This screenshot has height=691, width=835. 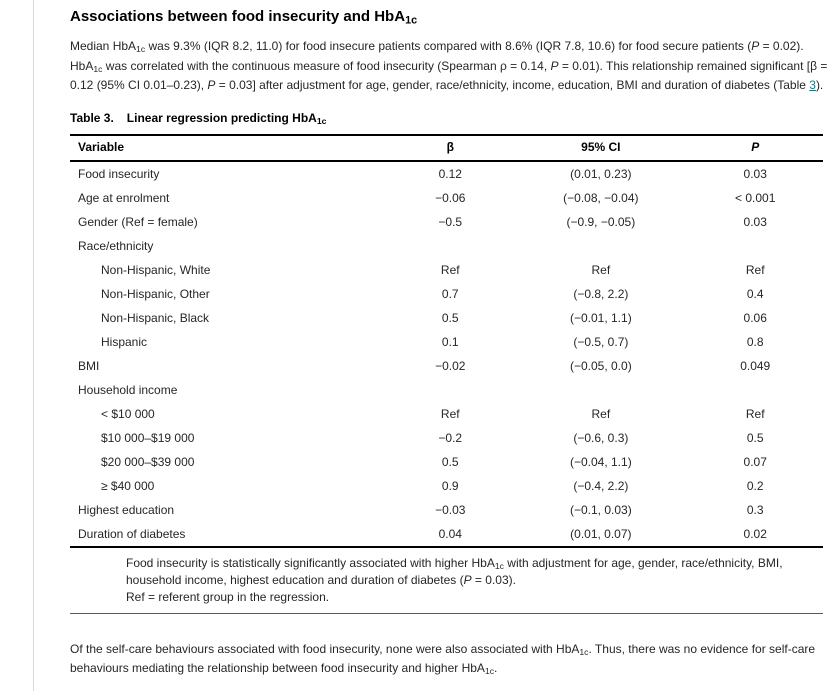 I want to click on cell-p: 0.5, so click(x=755, y=437).